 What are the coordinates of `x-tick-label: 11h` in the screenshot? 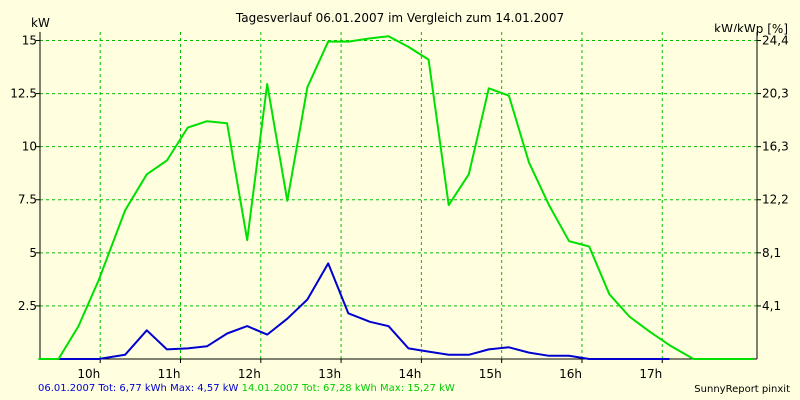 It's located at (169, 374).